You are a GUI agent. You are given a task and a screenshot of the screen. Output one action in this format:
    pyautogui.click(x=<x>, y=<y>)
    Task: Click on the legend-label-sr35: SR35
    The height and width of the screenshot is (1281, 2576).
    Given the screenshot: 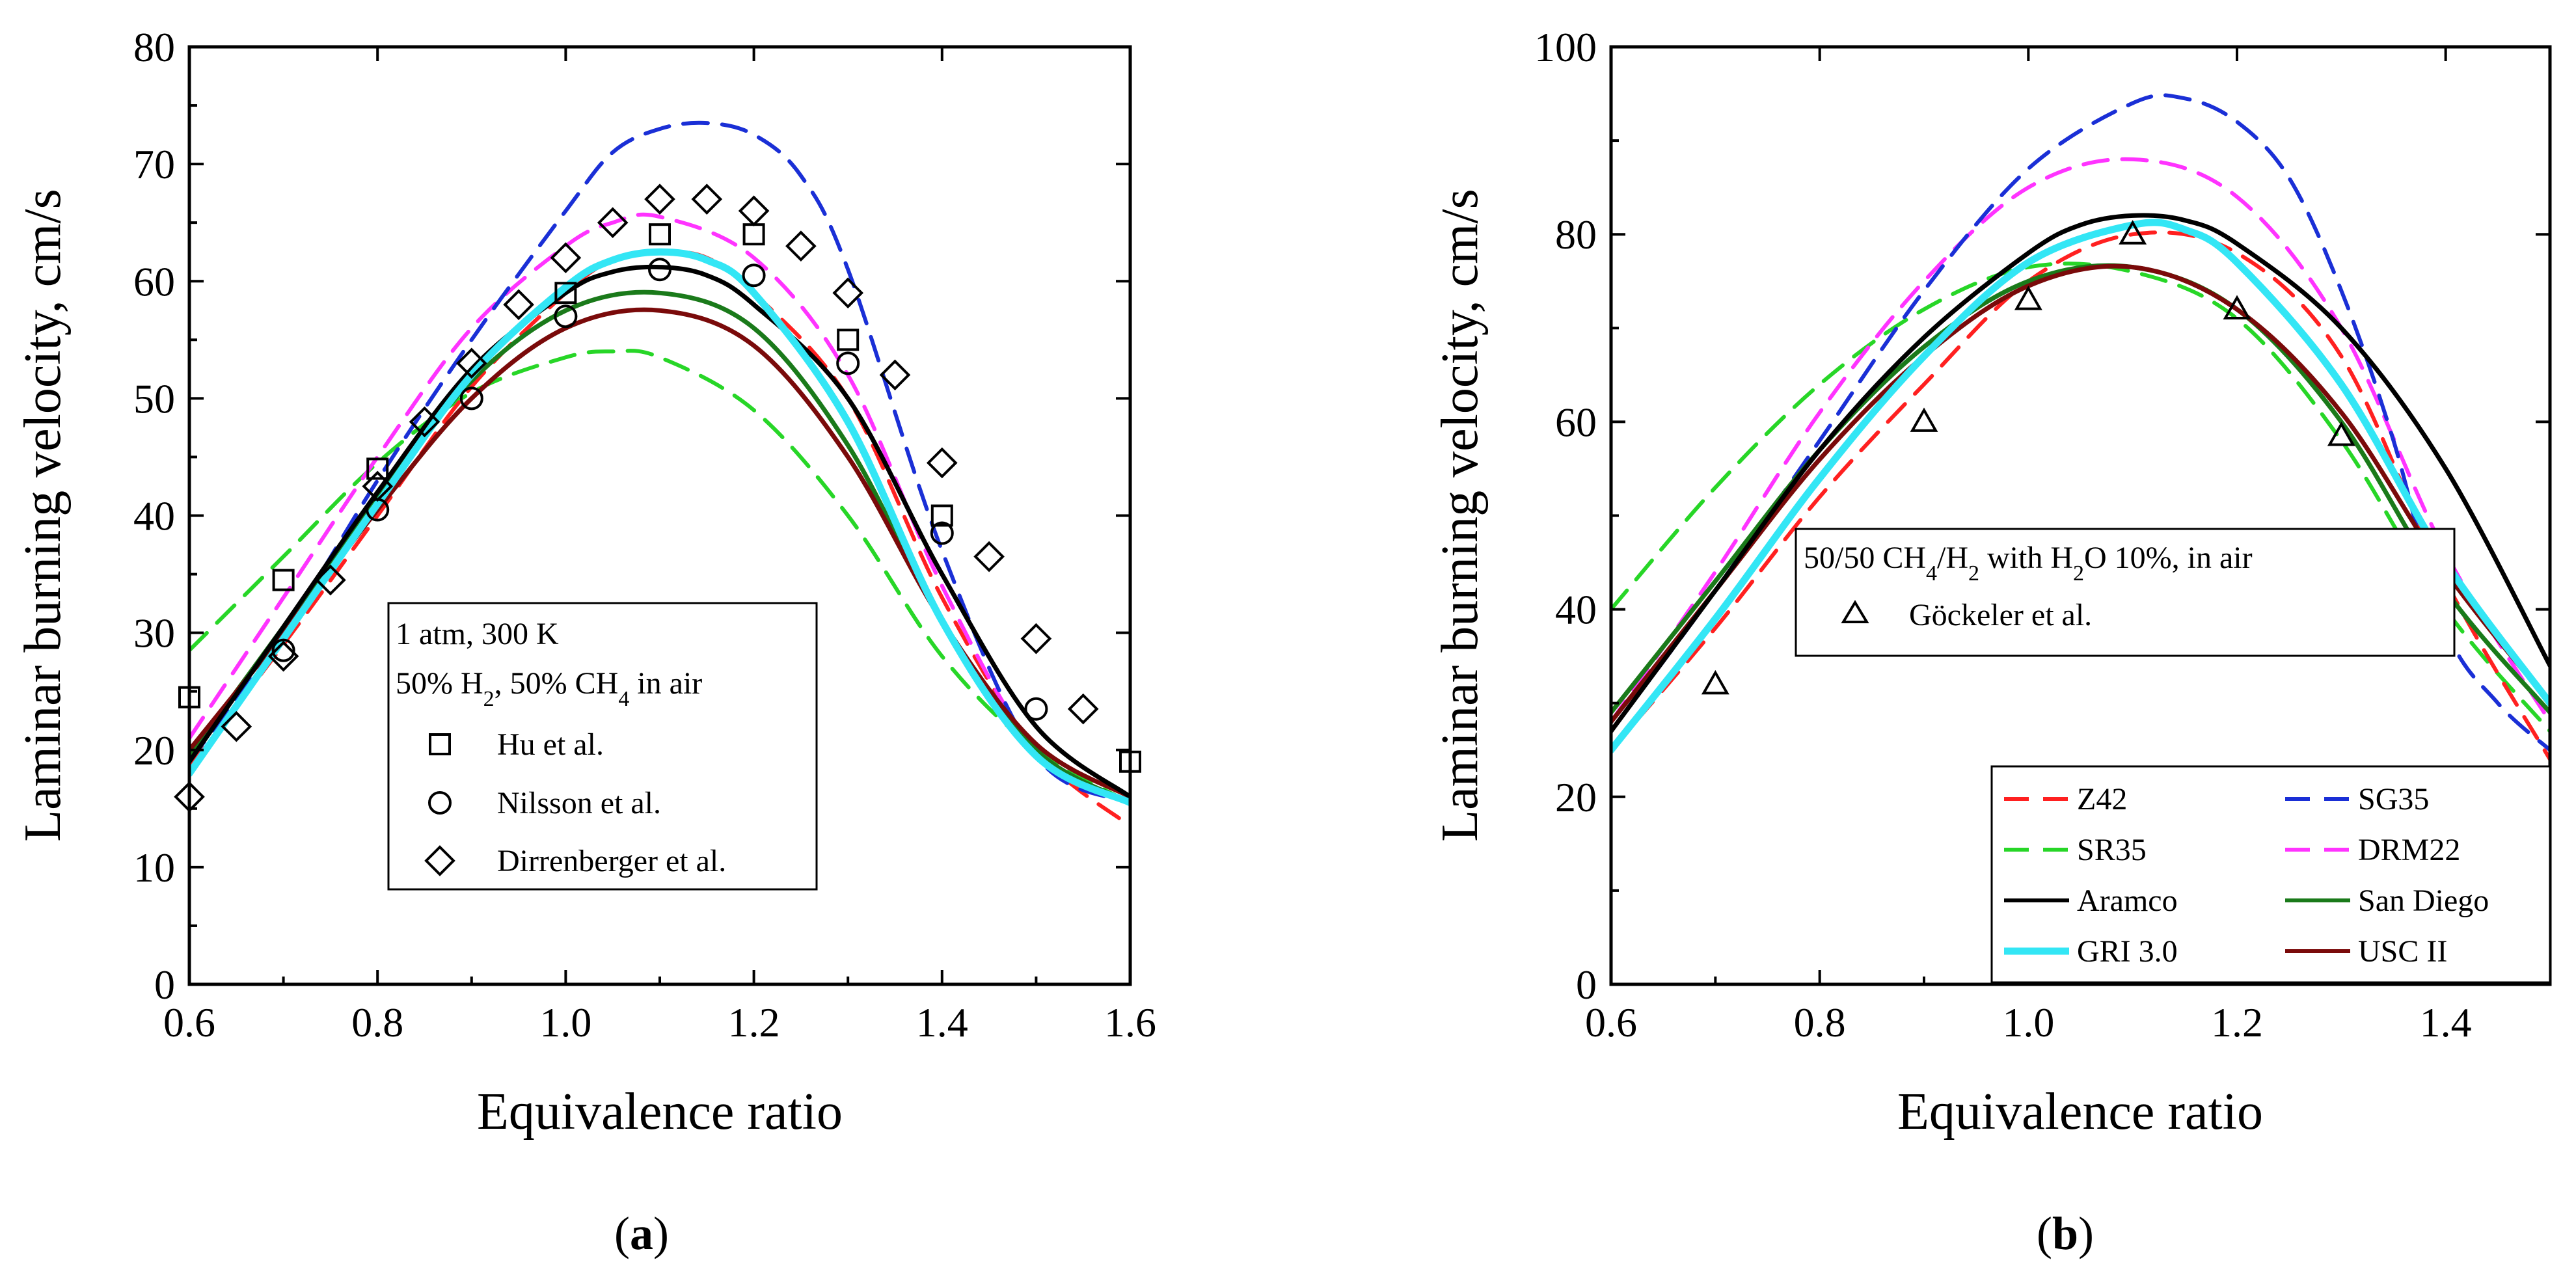 What is the action you would take?
    pyautogui.click(x=2112, y=850)
    